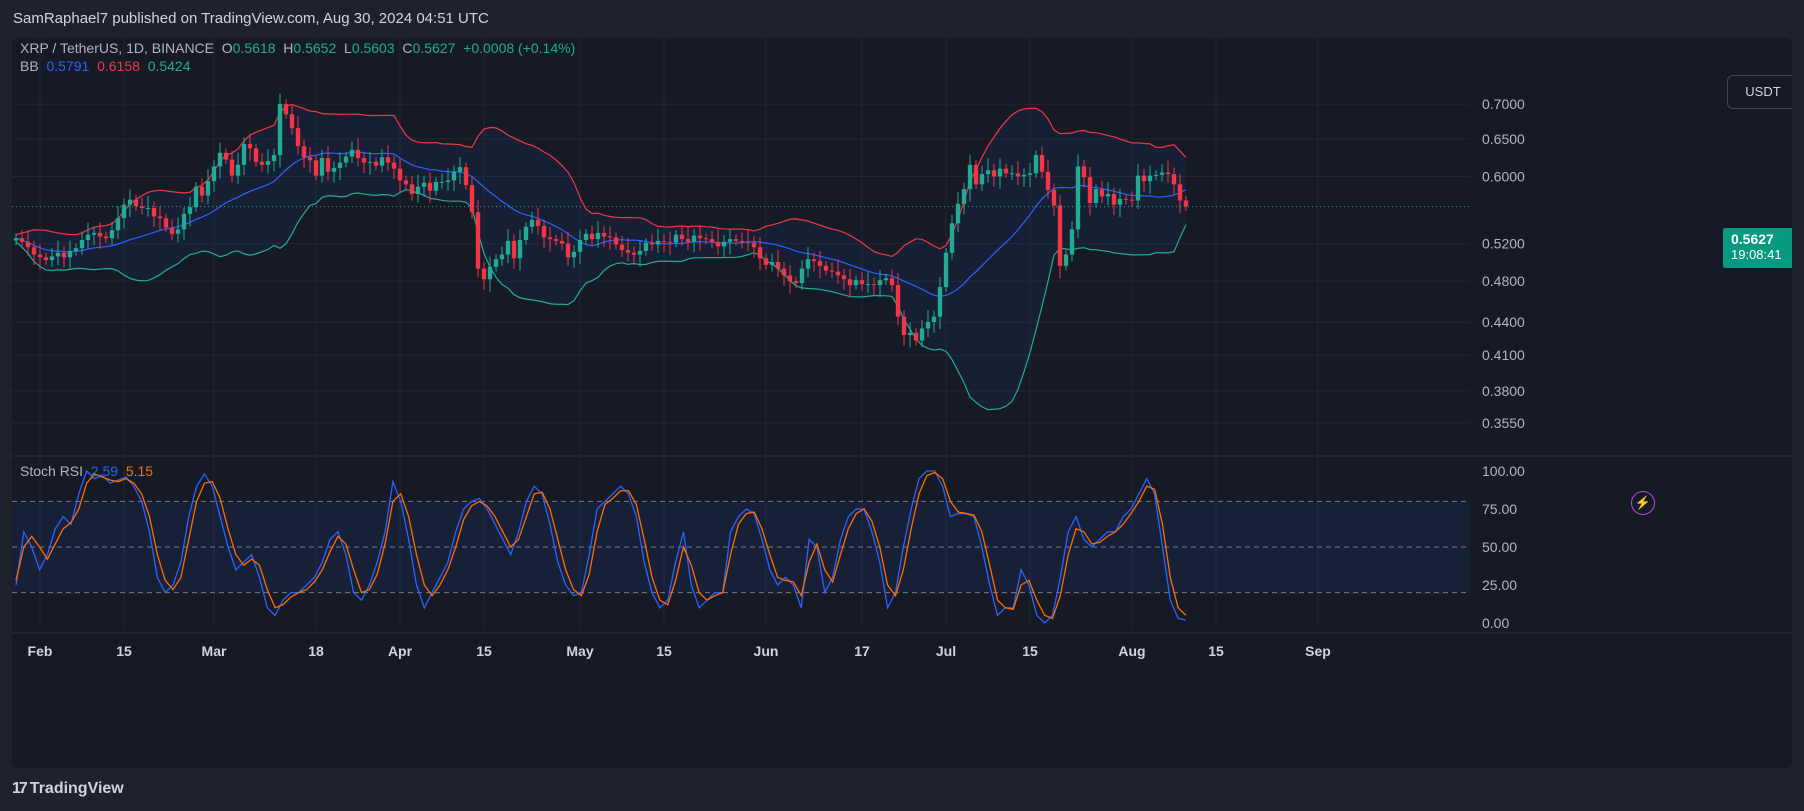  Describe the element at coordinates (946, 651) in the screenshot. I see `time-axis-label: Jul` at that location.